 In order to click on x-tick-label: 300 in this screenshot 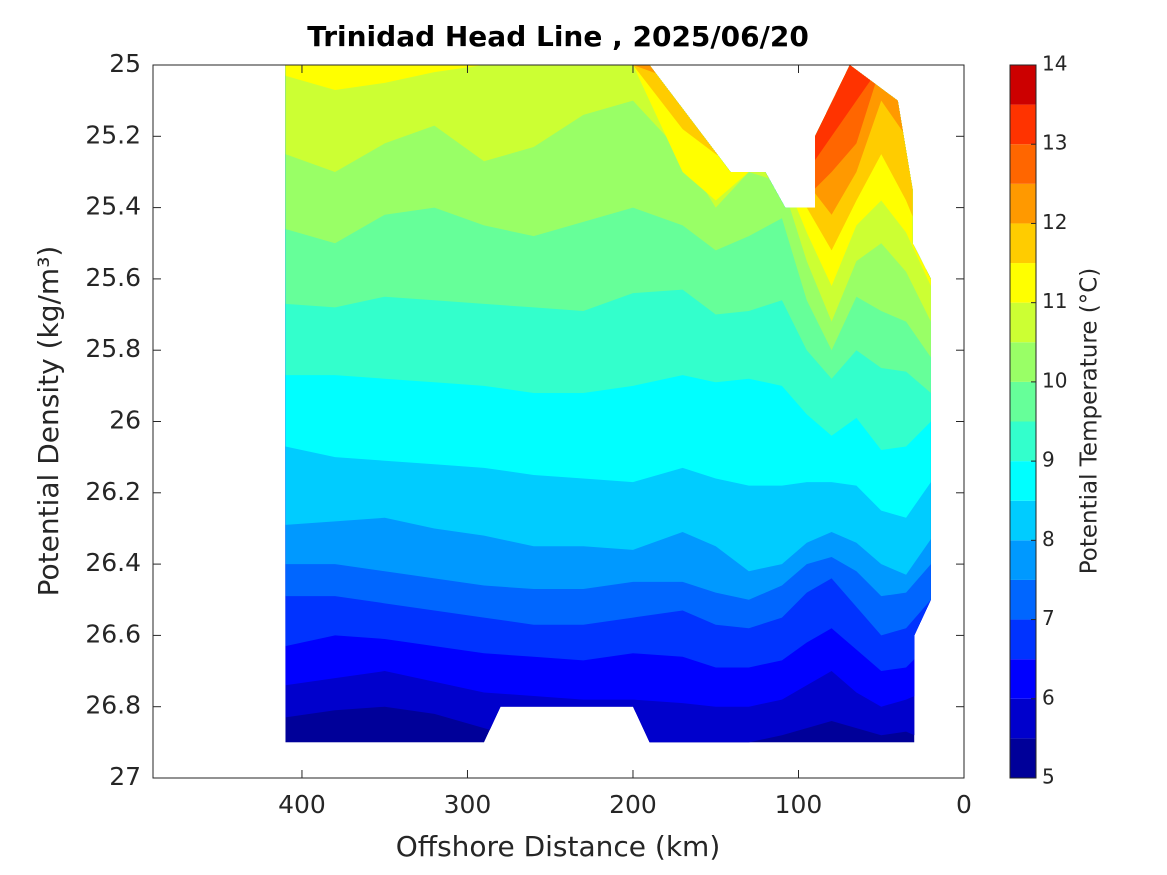, I will do `click(468, 804)`.